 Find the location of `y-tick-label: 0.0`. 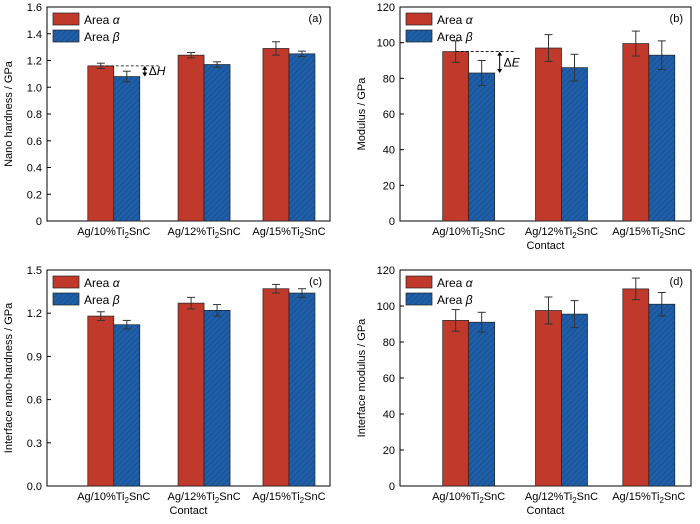

y-tick-label: 0.0 is located at coordinates (34, 487).